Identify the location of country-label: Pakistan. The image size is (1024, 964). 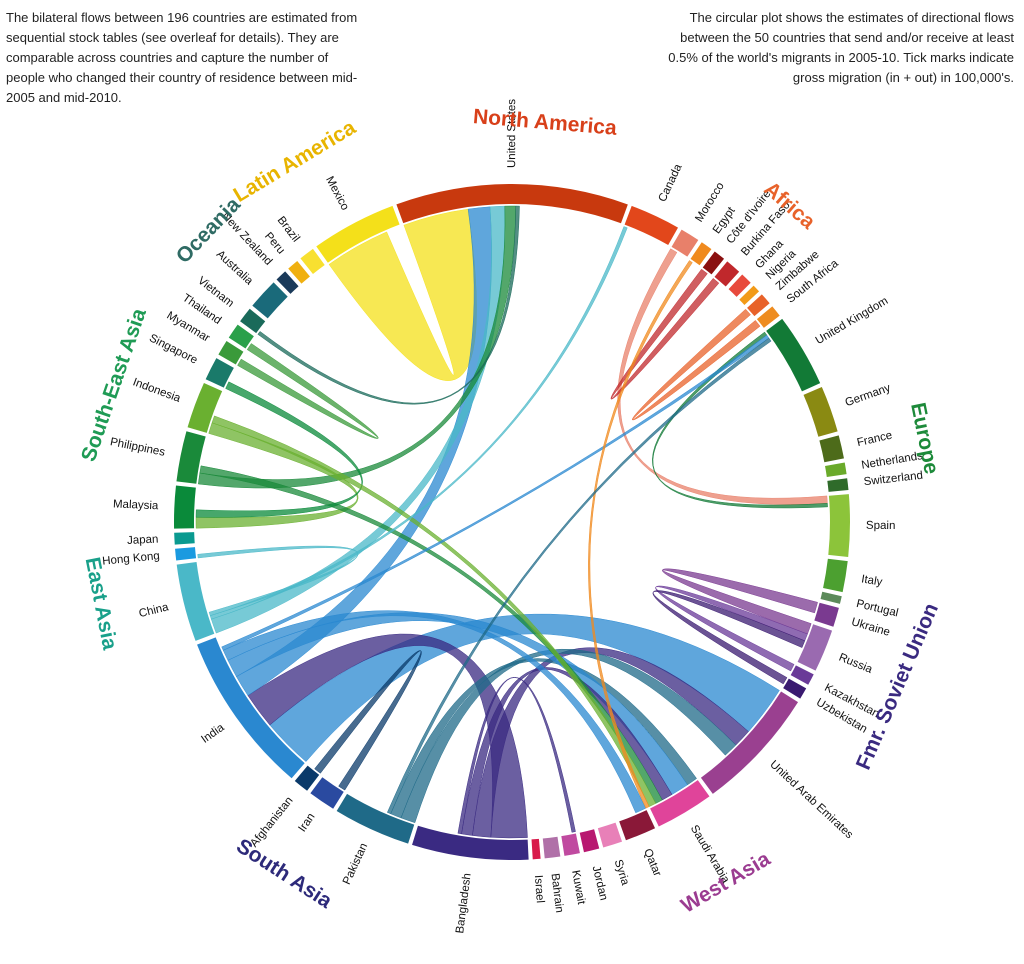
(355, 863).